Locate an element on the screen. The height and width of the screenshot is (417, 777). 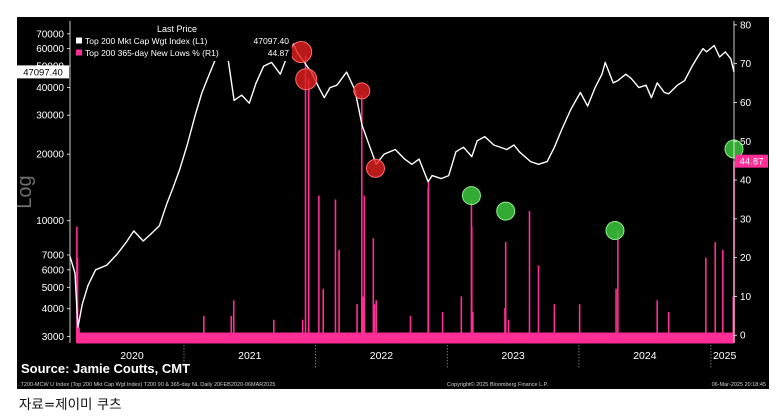
year-label-2025: 2025 is located at coordinates (725, 356).